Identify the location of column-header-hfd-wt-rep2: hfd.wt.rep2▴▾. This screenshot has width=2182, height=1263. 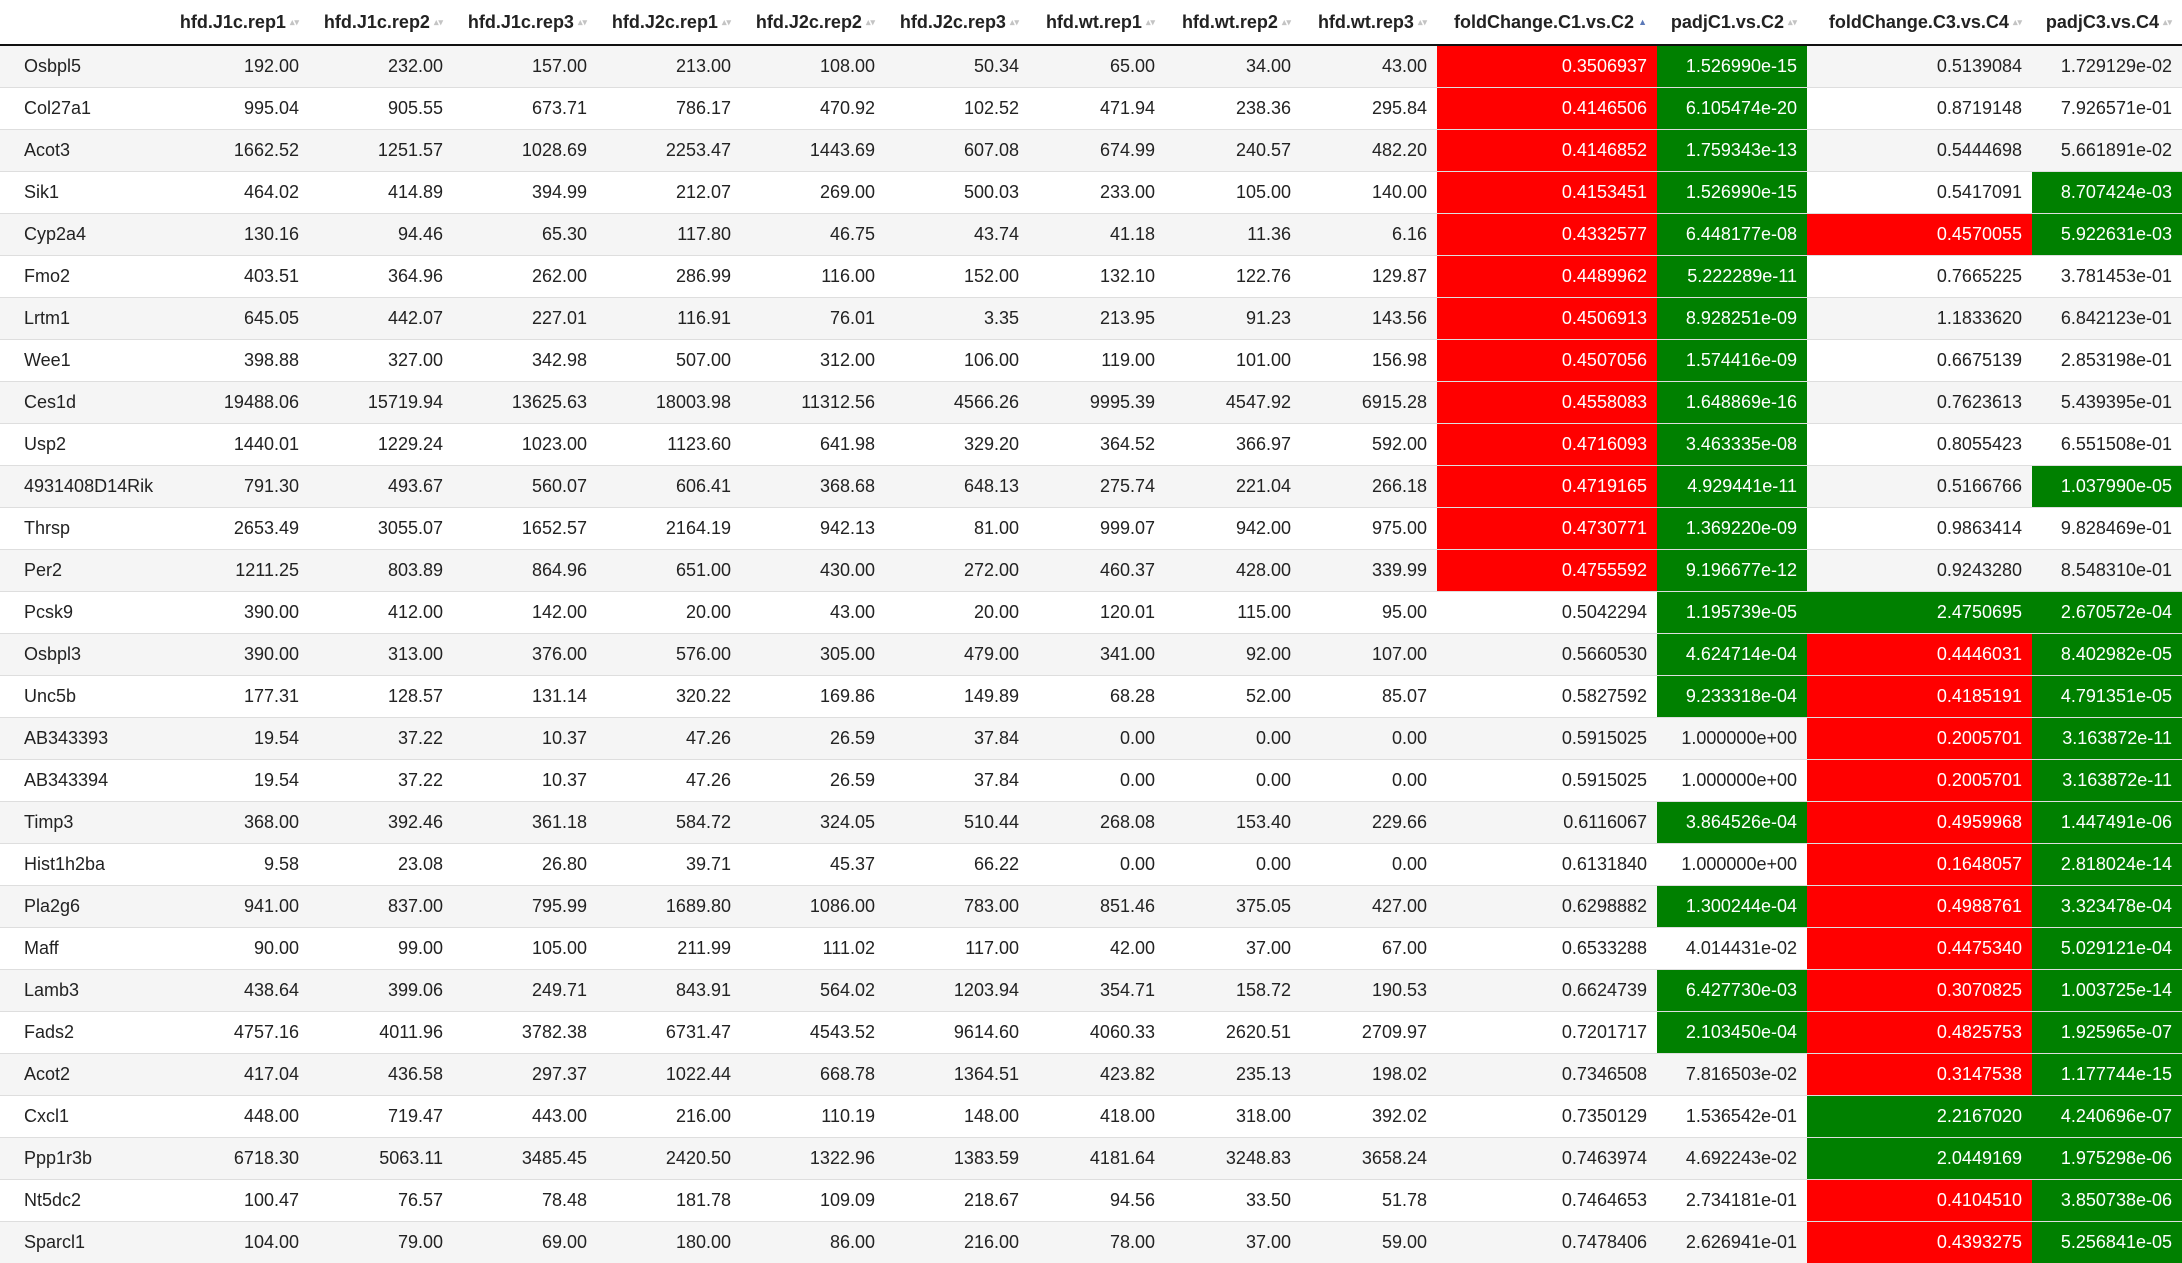
(1233, 22).